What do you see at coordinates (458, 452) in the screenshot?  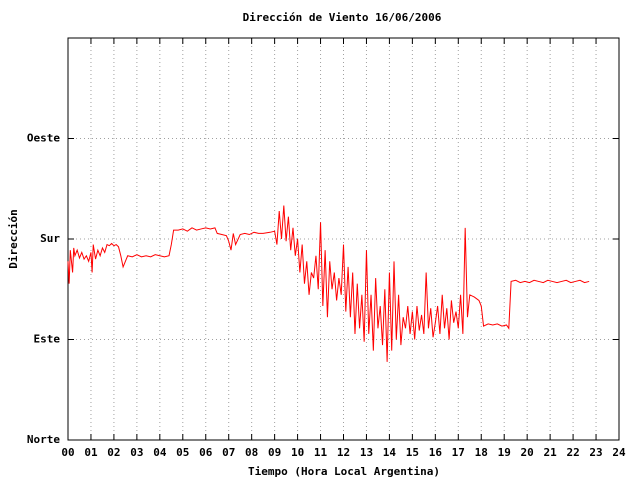 I see `x-tick-label: 17` at bounding box center [458, 452].